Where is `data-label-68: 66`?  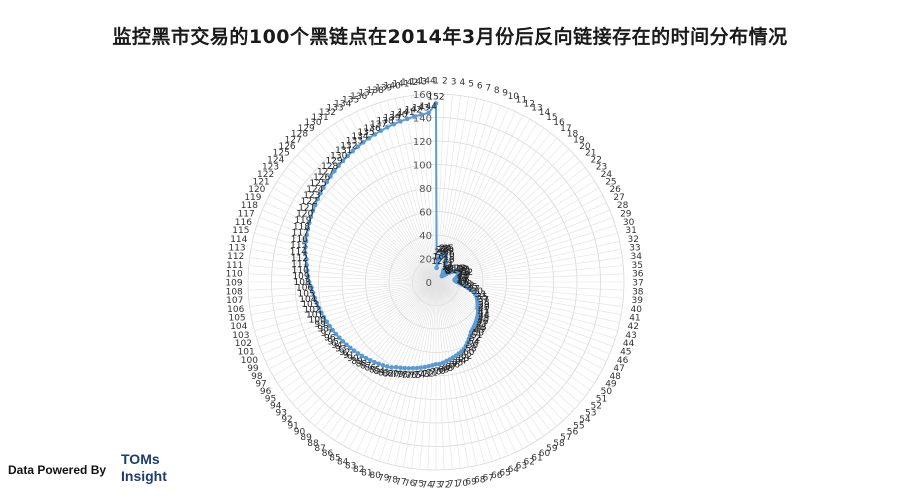 data-label-68: 66 is located at coordinates (455, 366).